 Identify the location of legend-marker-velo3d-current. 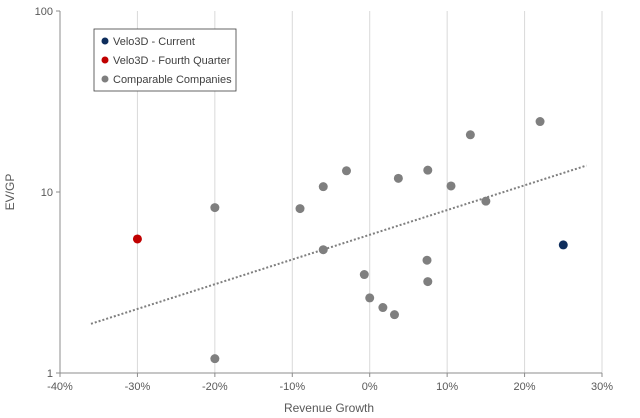
(105, 41).